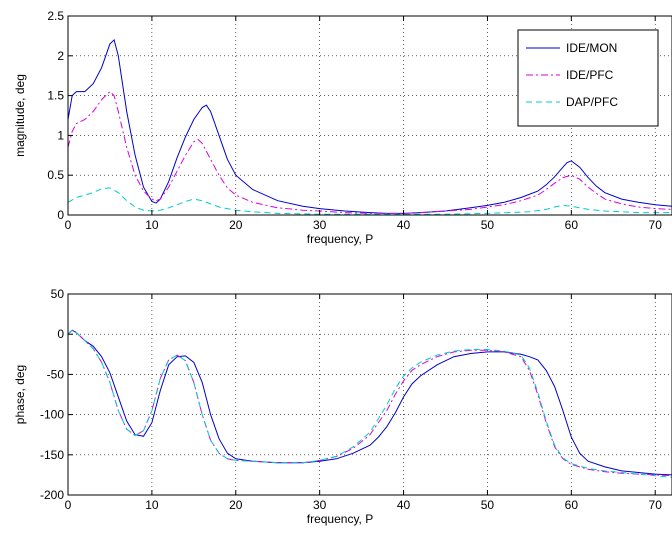  Describe the element at coordinates (56, 374) in the screenshot. I see `y-tick-label: -50` at that location.